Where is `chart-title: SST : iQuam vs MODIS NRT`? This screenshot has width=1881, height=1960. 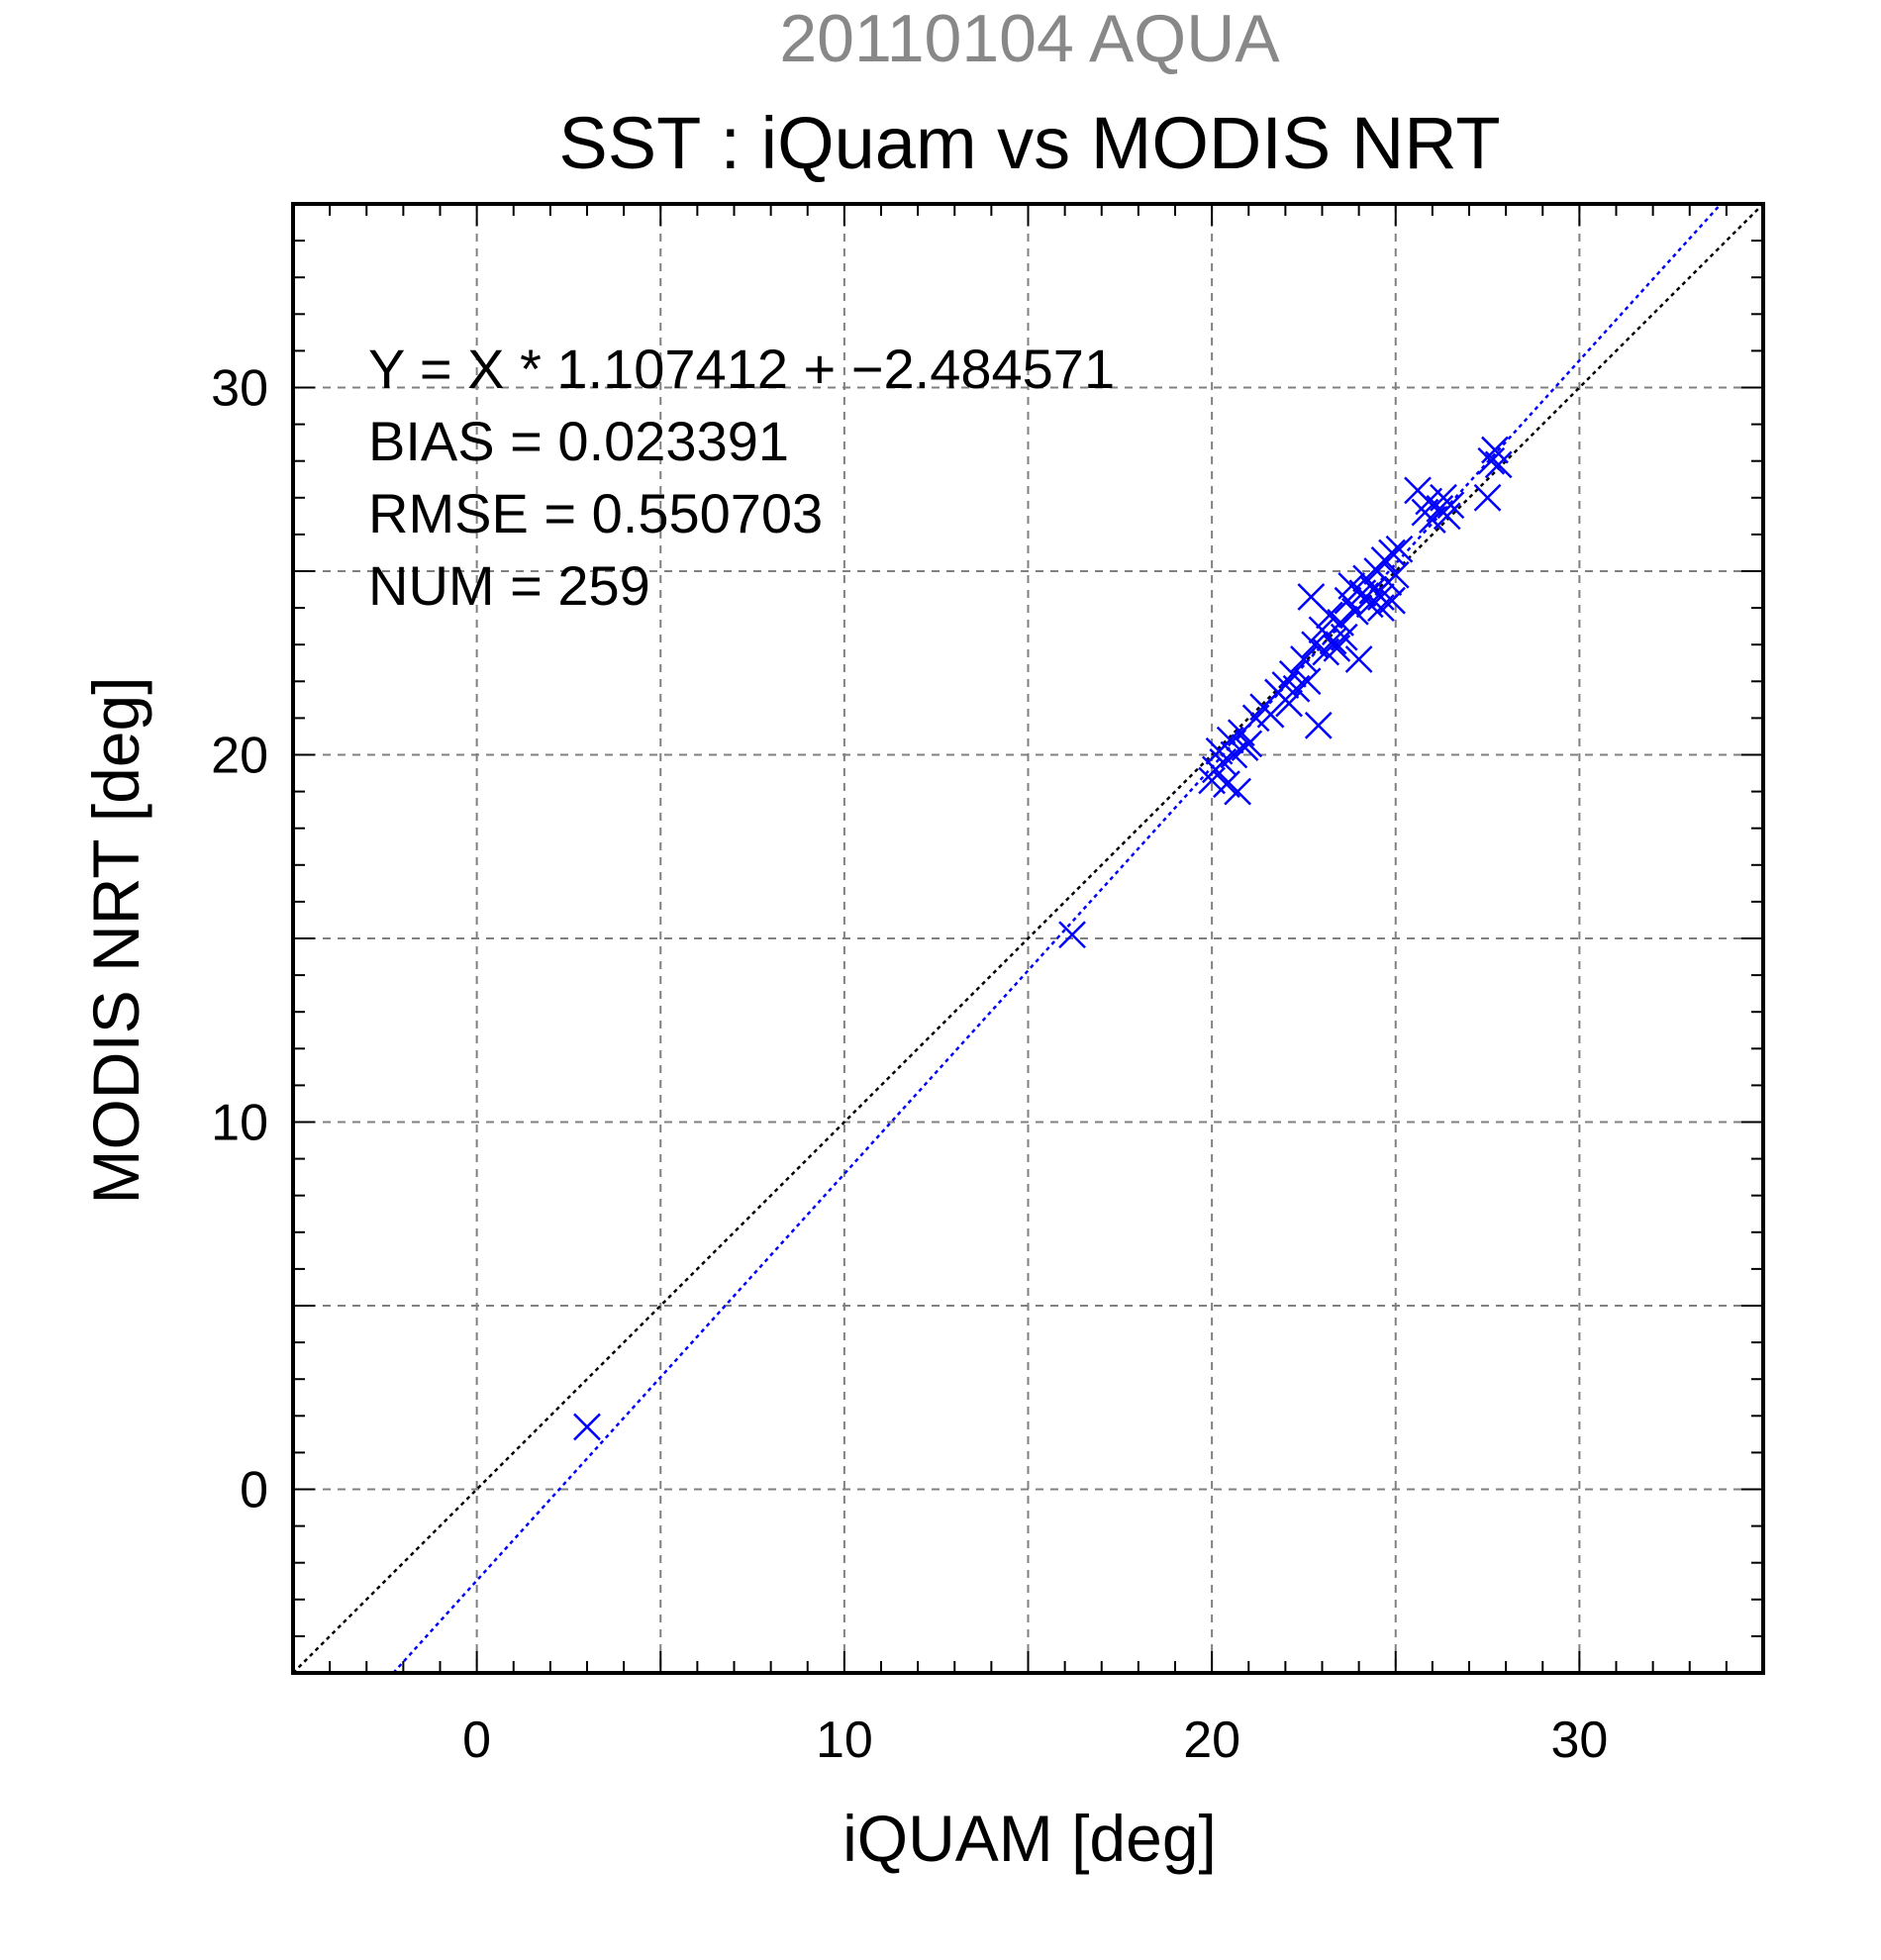 chart-title: SST : iQuam vs MODIS NRT is located at coordinates (1029, 143).